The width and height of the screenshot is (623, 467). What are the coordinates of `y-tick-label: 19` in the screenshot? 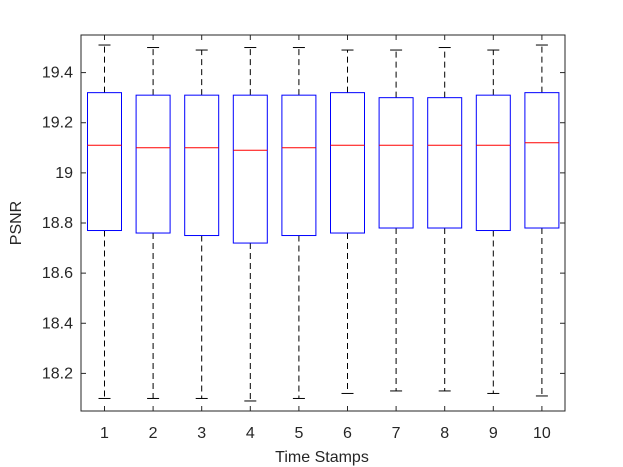 It's located at (64, 173).